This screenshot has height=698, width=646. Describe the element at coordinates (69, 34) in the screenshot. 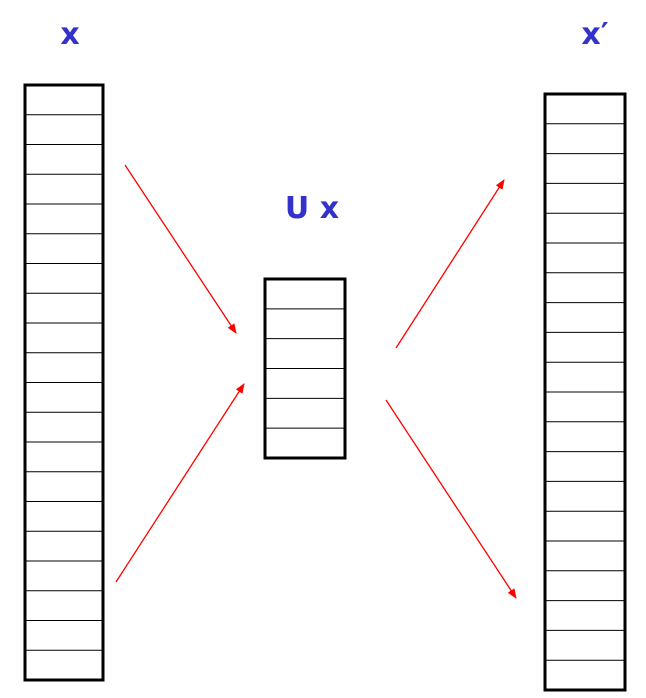

I see `input-vector-label: x` at that location.